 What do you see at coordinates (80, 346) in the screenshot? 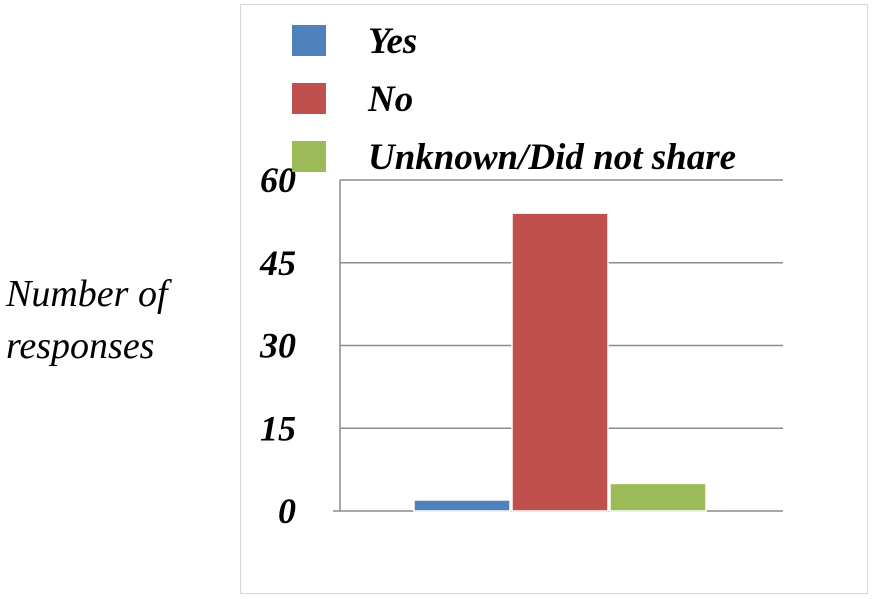
I see `y-axis-label-line-2: responses` at bounding box center [80, 346].